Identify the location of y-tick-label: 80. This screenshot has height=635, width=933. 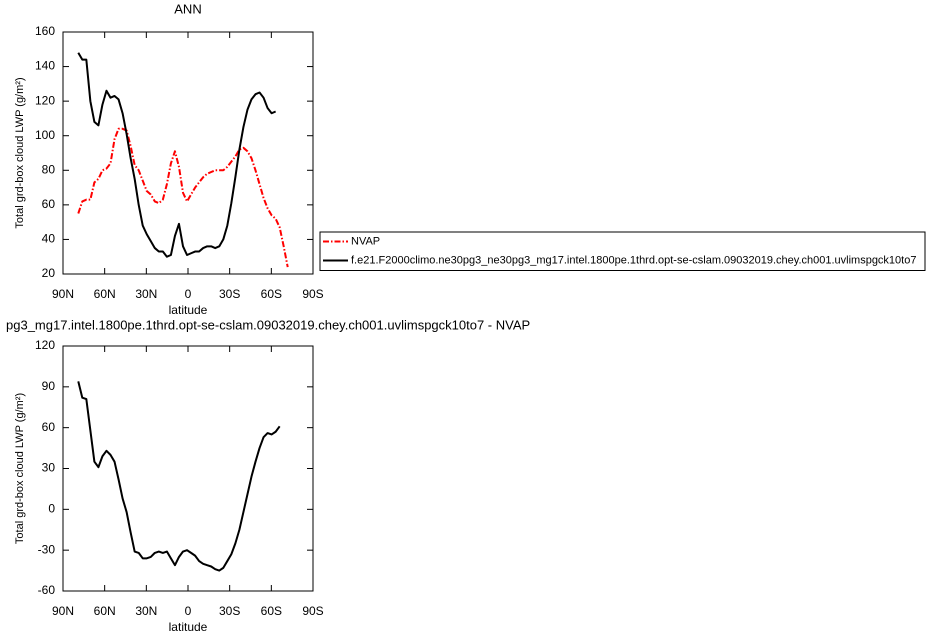
(49, 169).